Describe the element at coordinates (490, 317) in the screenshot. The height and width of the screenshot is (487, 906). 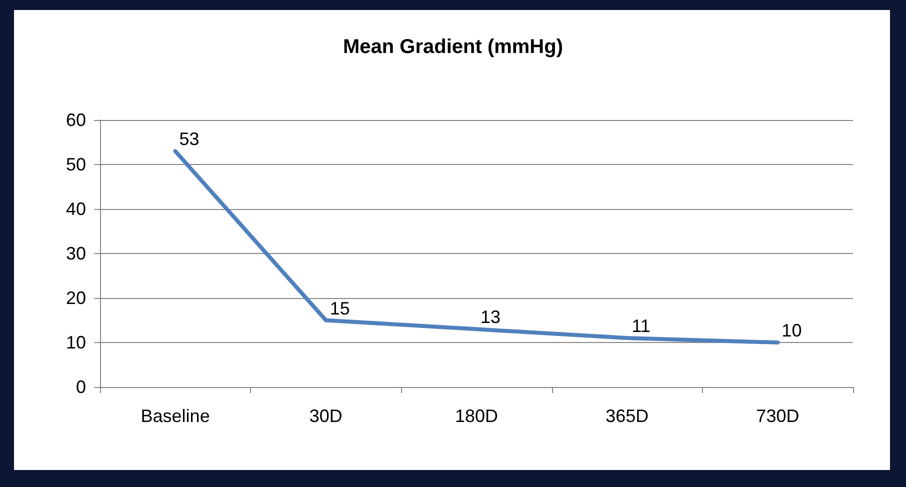
I see `data-label: 13` at that location.